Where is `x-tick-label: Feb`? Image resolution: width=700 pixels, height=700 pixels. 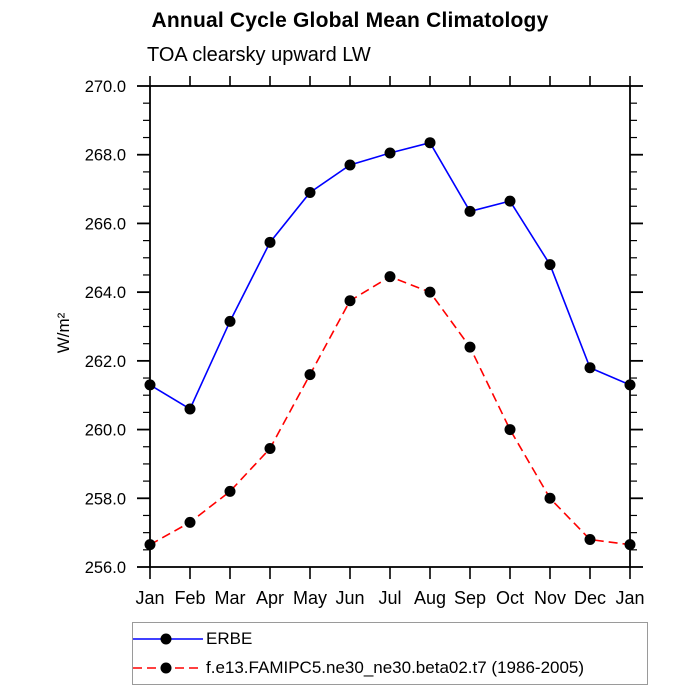 x-tick-label: Feb is located at coordinates (189, 598).